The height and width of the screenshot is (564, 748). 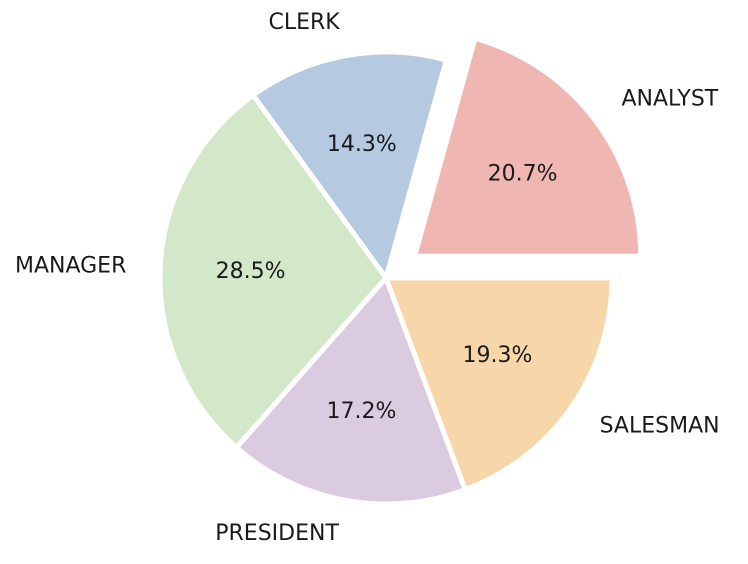 I want to click on pie-slice-analyst, so click(x=528, y=147).